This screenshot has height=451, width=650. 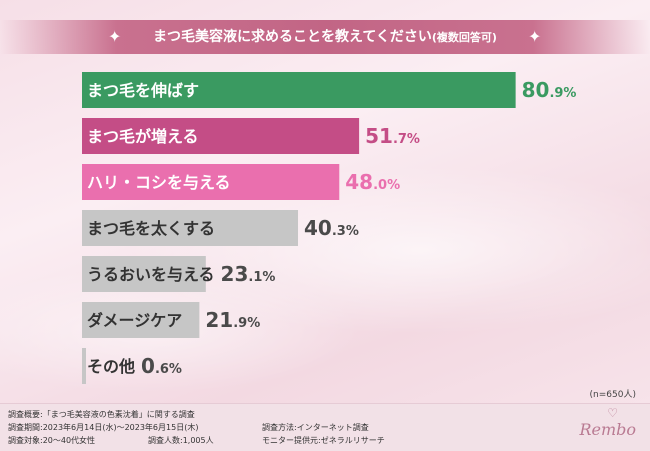 I want to click on value-label-3: 48.0%, so click(x=372, y=182).